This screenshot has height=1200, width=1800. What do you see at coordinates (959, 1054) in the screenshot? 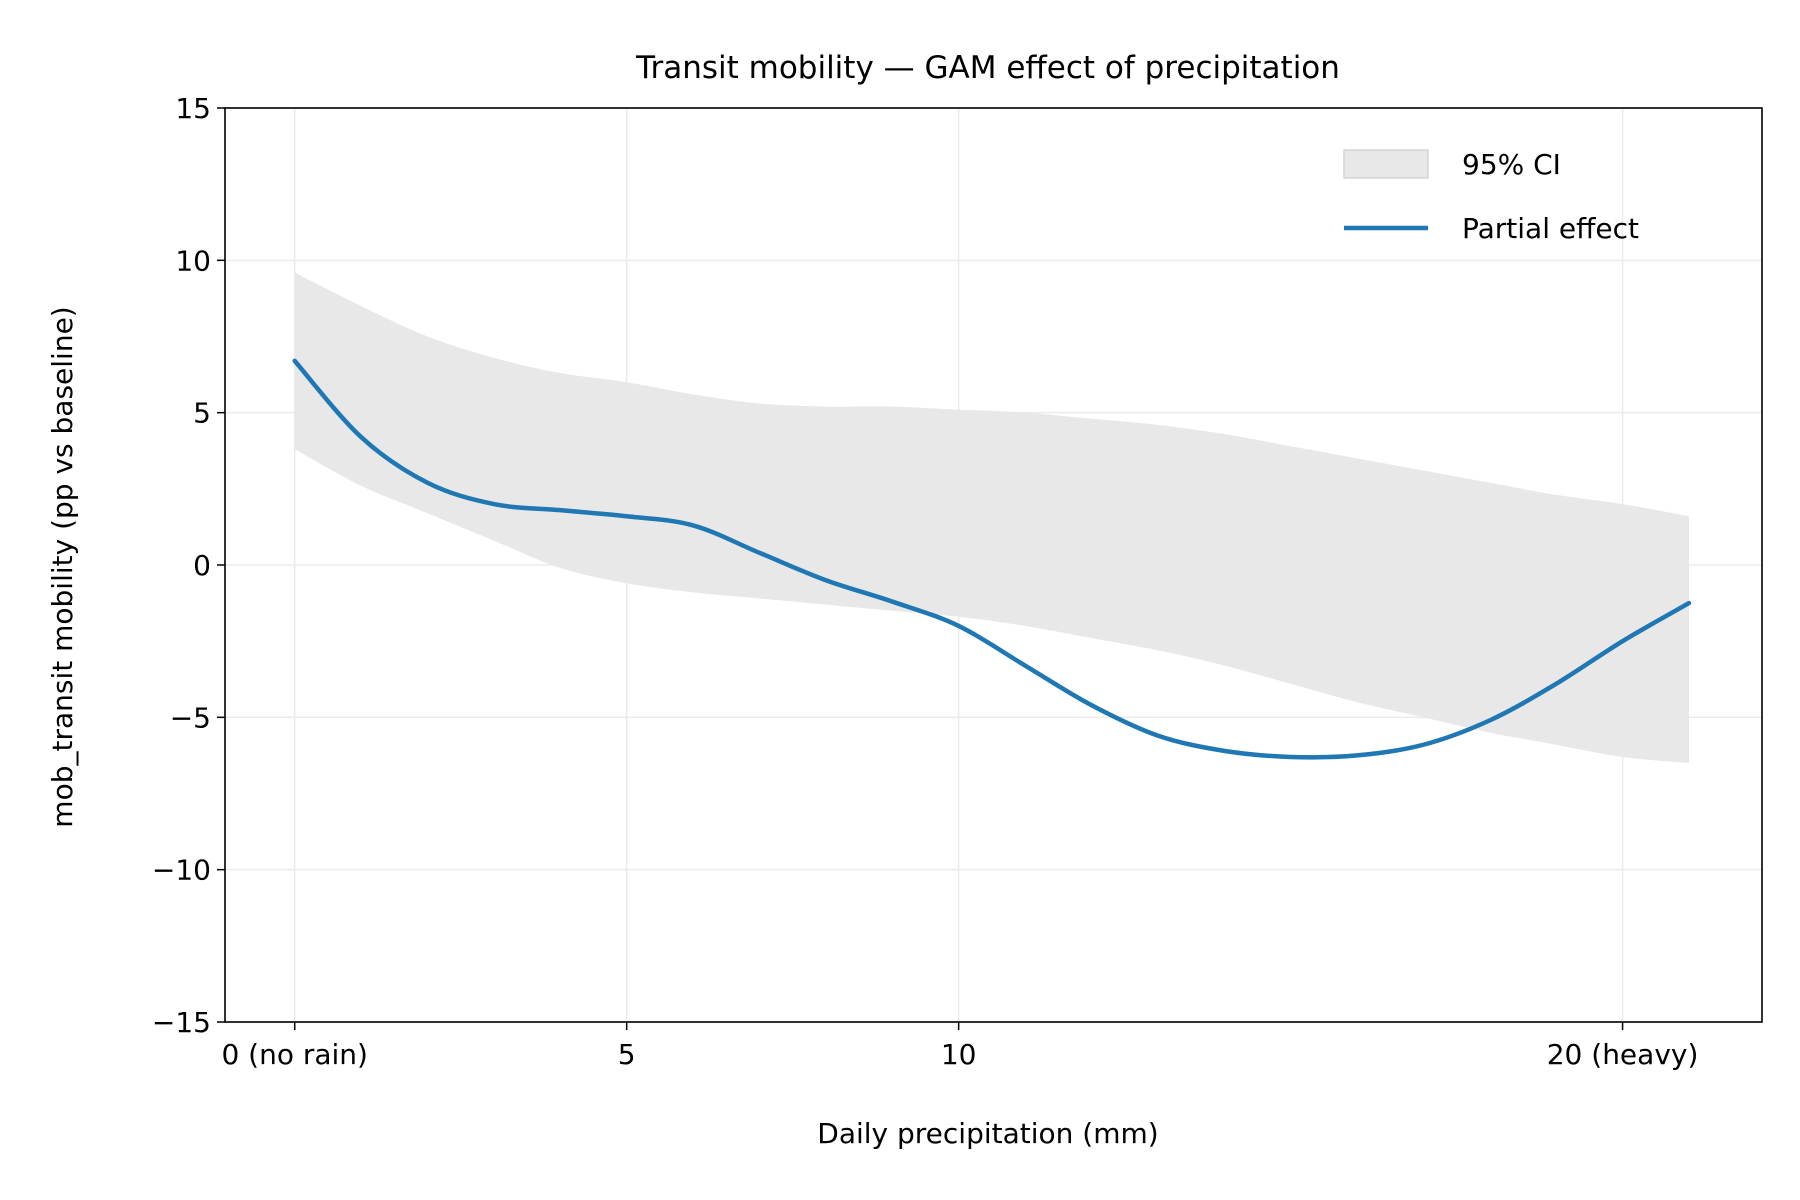
I see `x-tick-label: 10` at bounding box center [959, 1054].